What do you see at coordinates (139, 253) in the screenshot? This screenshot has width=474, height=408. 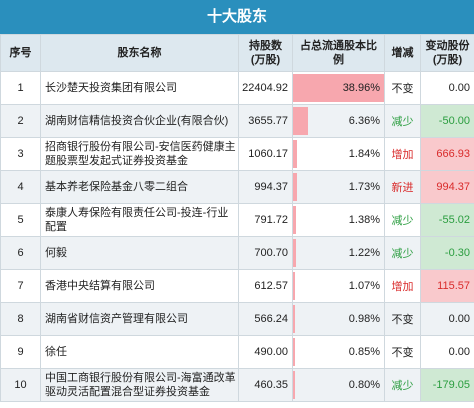 I see `shareholder-name: 何毅` at bounding box center [139, 253].